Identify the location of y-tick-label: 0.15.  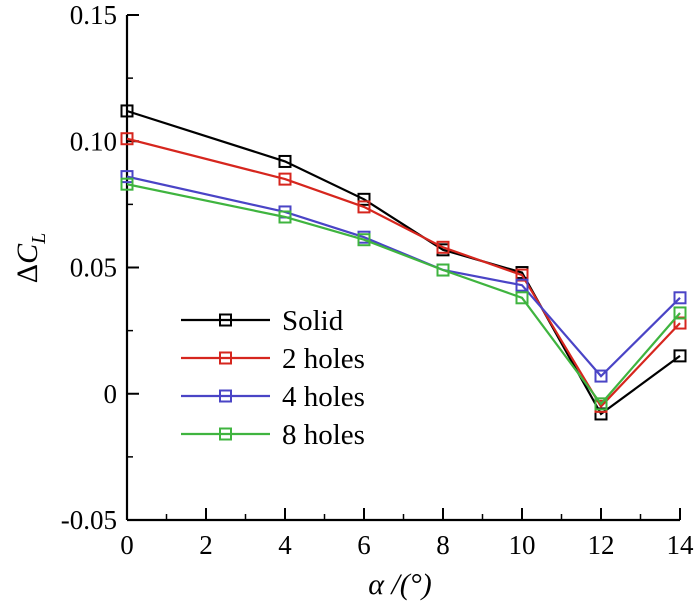
(93, 15).